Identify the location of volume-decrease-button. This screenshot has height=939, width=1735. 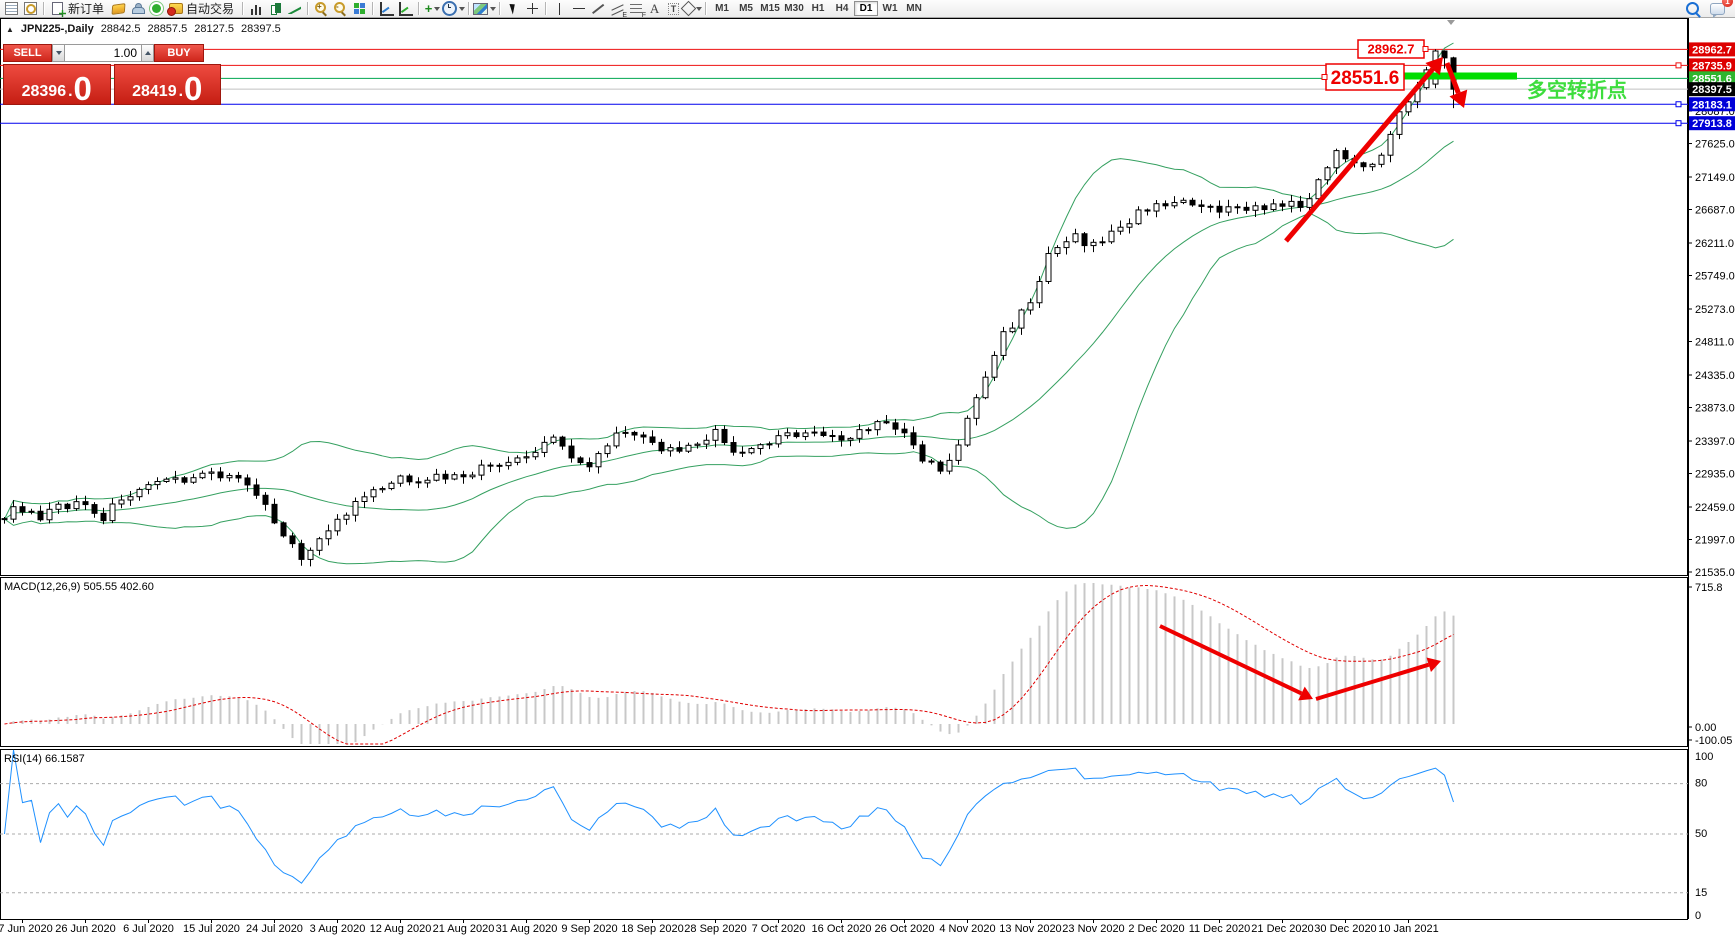
(58, 53).